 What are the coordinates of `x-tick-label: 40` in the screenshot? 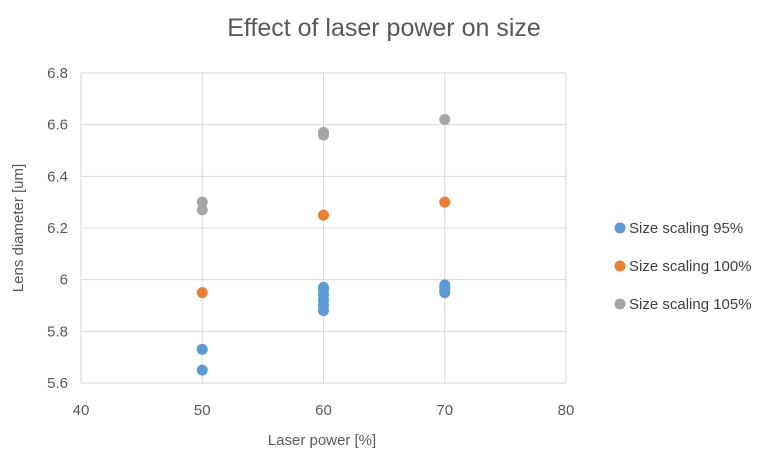 It's located at (81, 410).